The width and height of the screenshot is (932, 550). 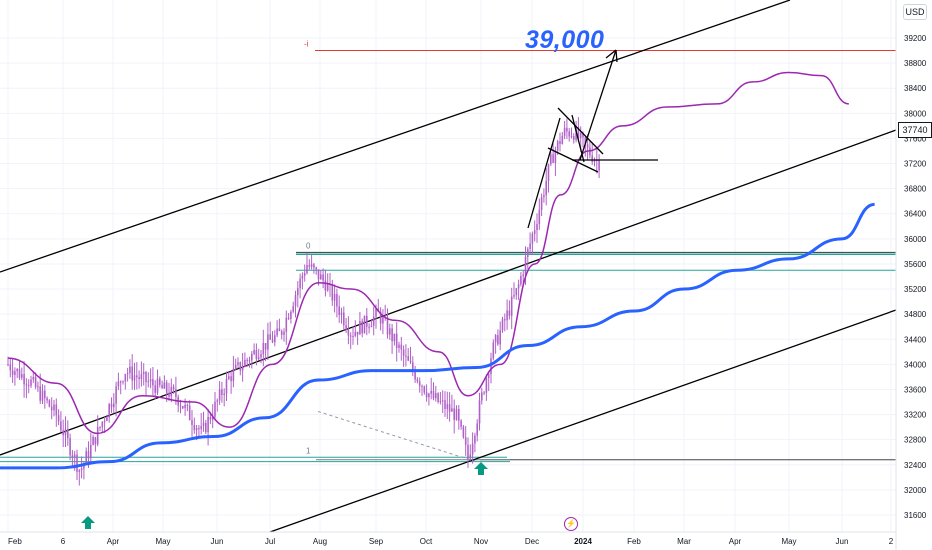 What do you see at coordinates (915, 239) in the screenshot?
I see `price-tick-label: 36000` at bounding box center [915, 239].